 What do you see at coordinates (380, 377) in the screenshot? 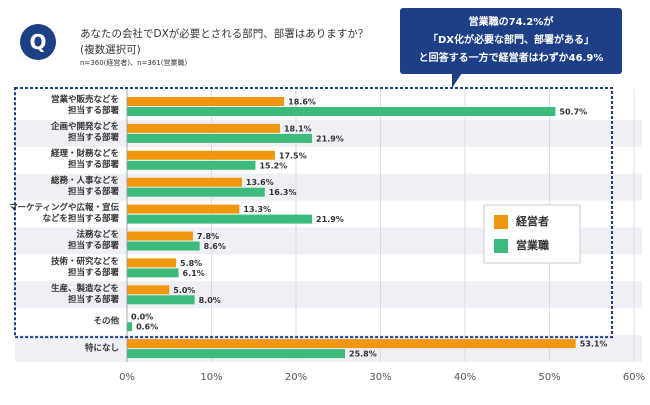
I see `x-tick-label: 30%` at bounding box center [380, 377].